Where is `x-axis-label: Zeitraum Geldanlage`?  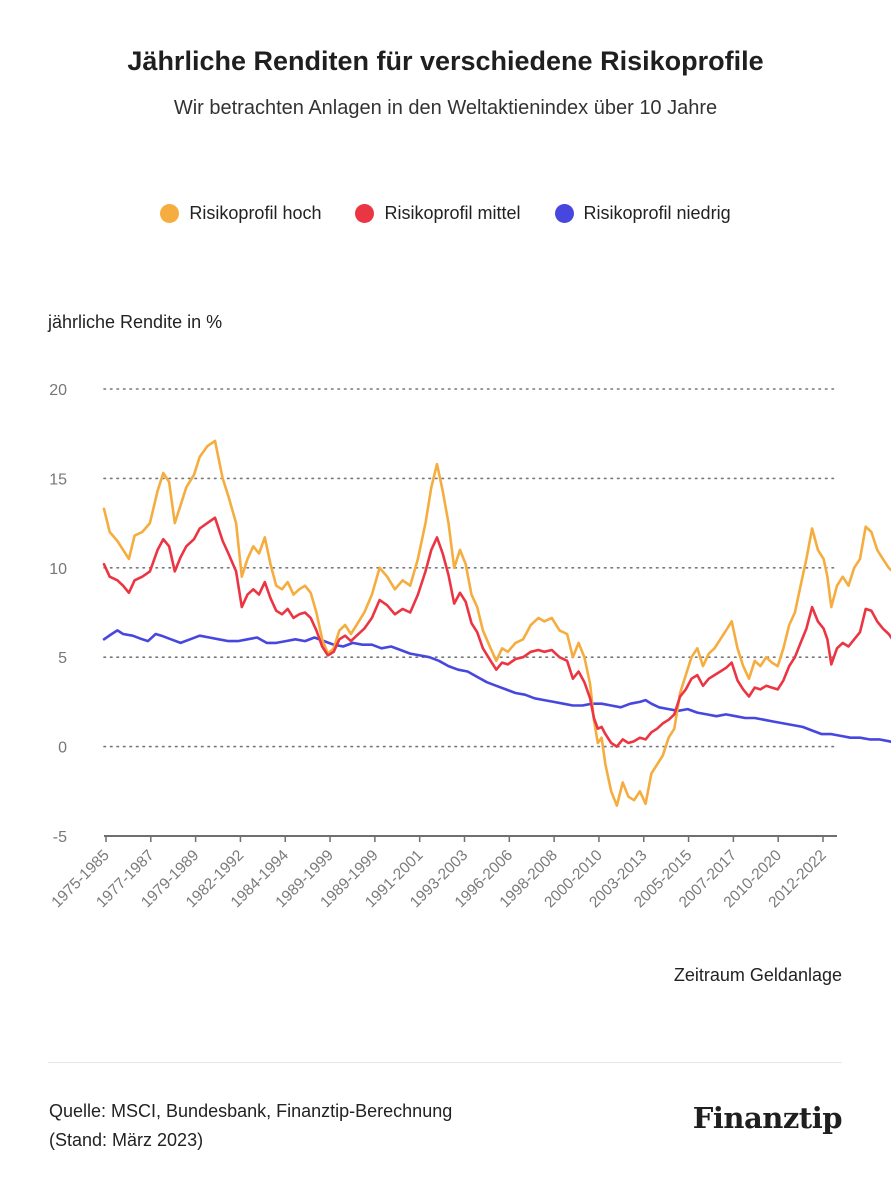 x-axis-label: Zeitraum Geldanlage is located at coordinates (757, 975).